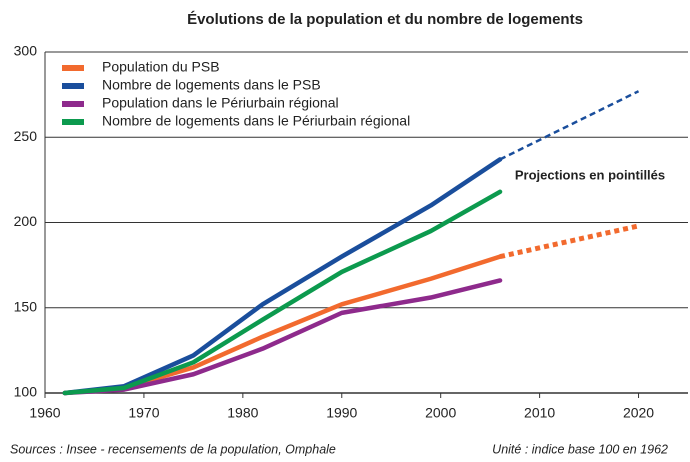 This screenshot has height=462, width=690. What do you see at coordinates (161, 67) in the screenshot?
I see `legend-label: Population du PSB` at bounding box center [161, 67].